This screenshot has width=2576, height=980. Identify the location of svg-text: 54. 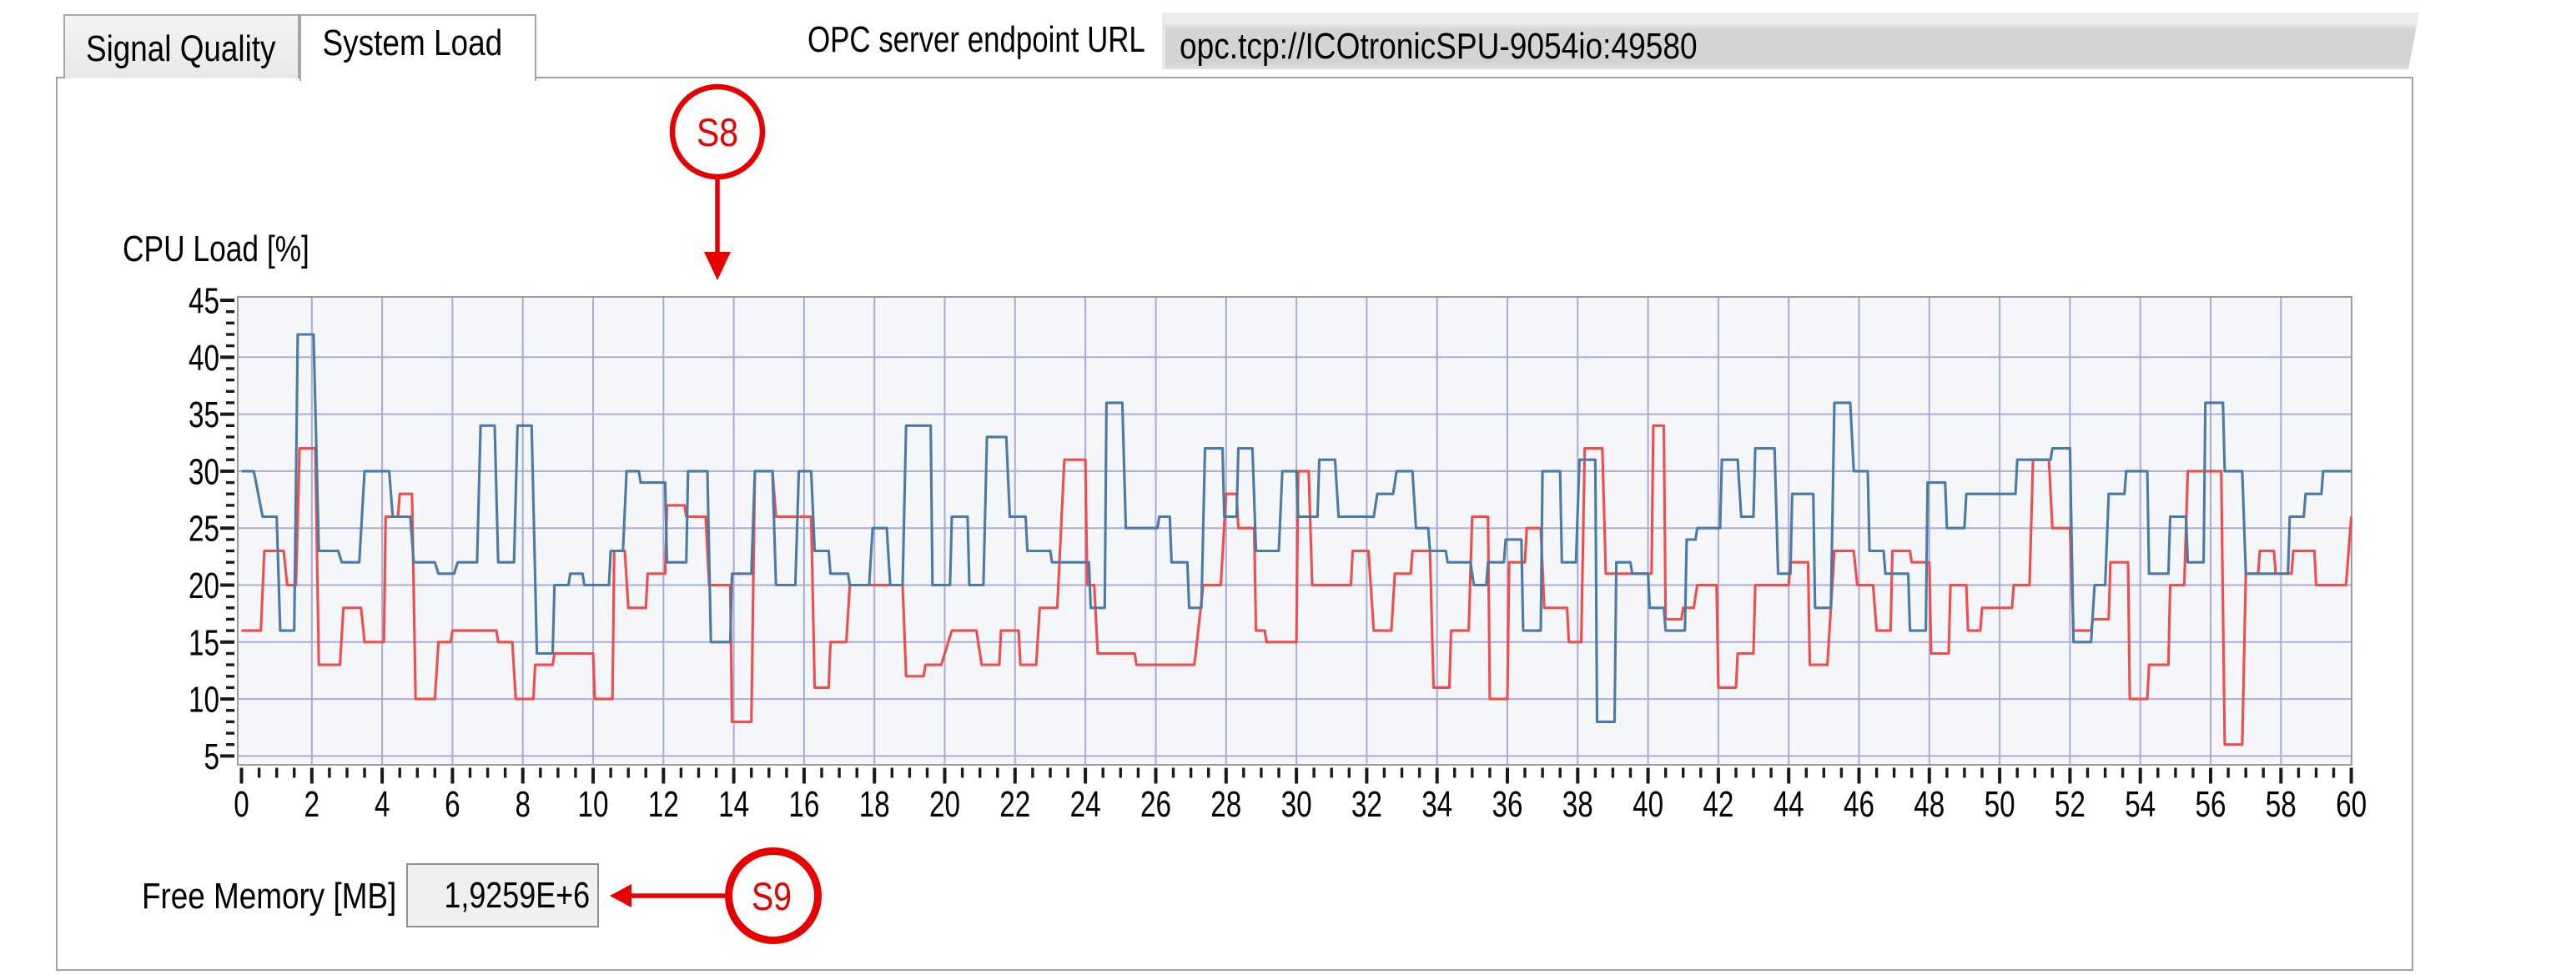
(2140, 804).